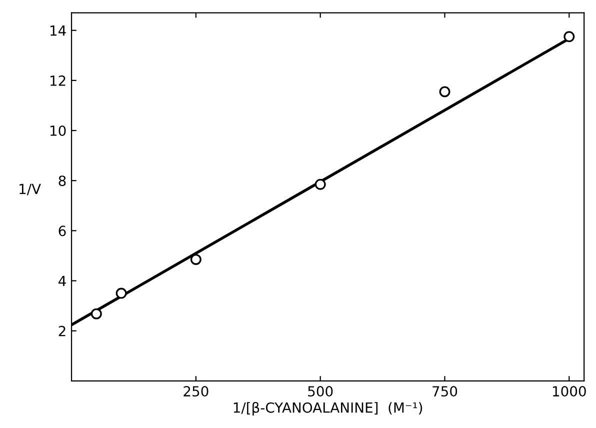  What do you see at coordinates (30, 190) in the screenshot?
I see `y-axis-title: 1/V` at bounding box center [30, 190].